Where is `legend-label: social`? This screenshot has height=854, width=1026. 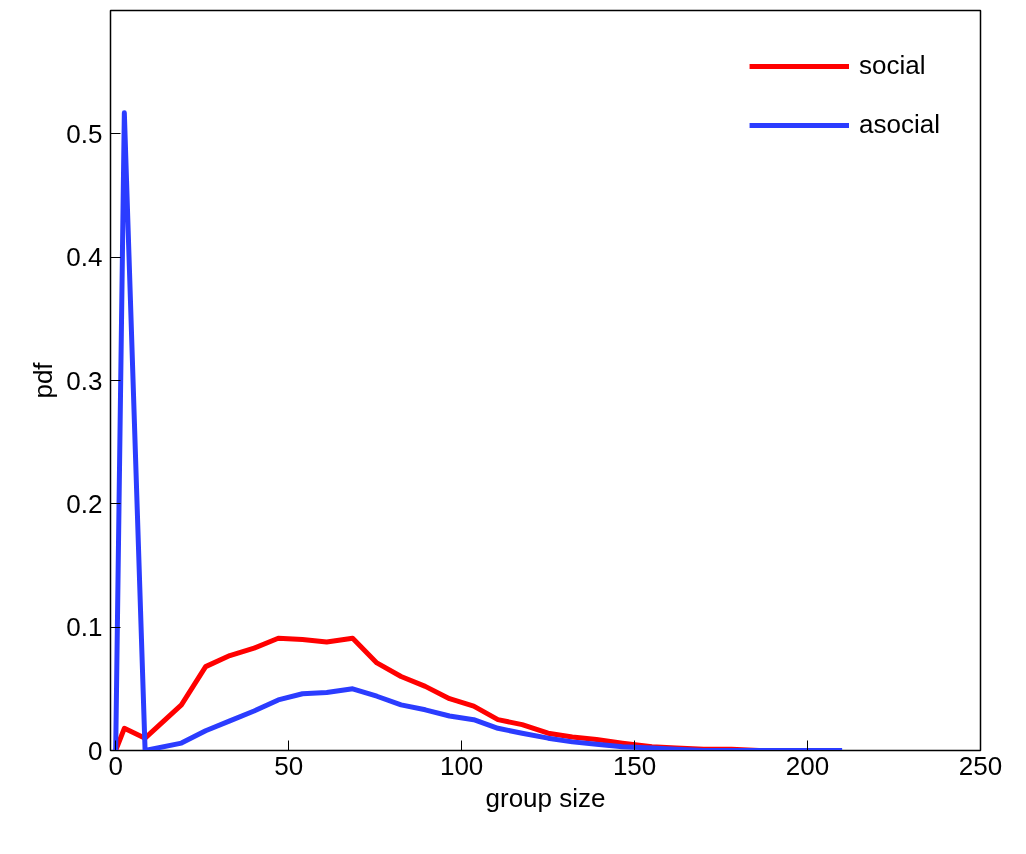 legend-label: social is located at coordinates (892, 65).